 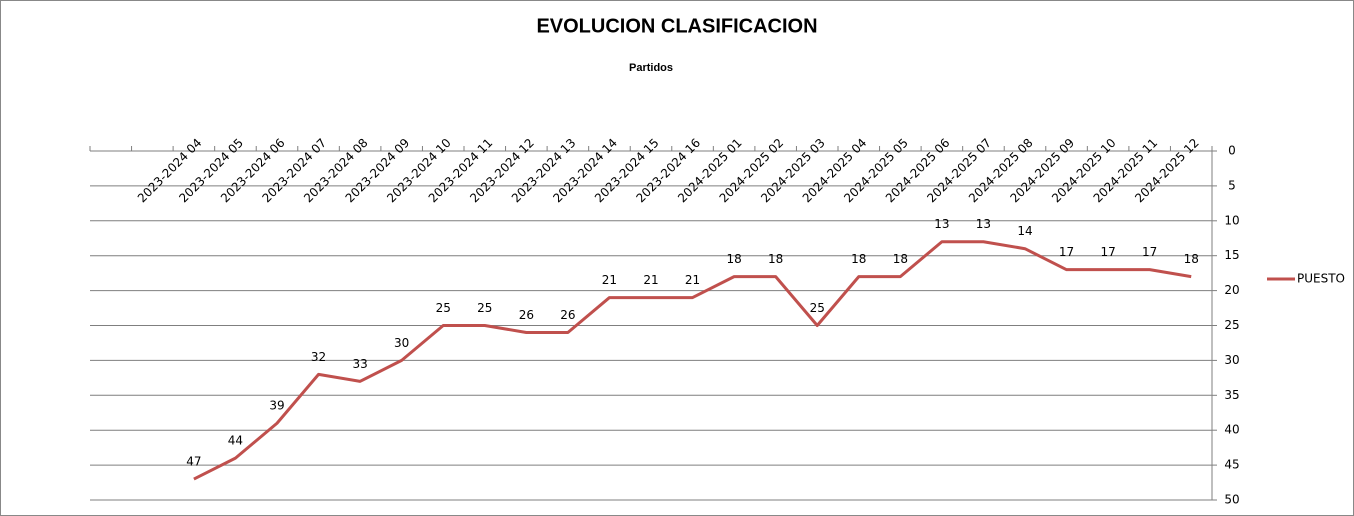 I want to click on y-tick-label: 35, so click(x=1231, y=395).